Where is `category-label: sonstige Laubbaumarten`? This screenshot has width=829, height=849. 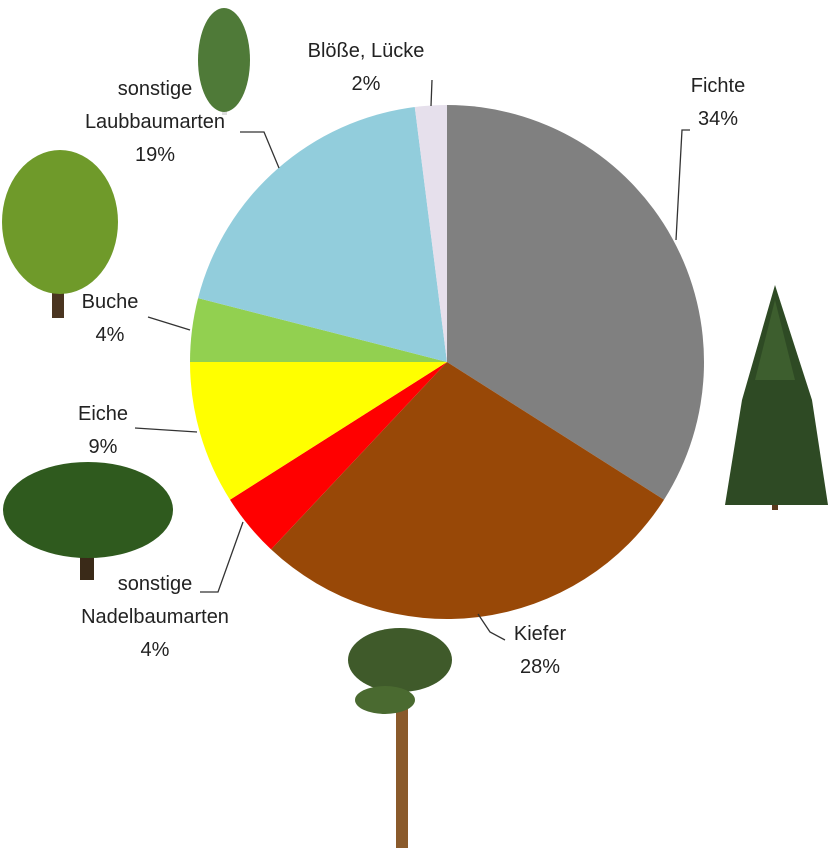 category-label: sonstige Laubbaumarten is located at coordinates (155, 105).